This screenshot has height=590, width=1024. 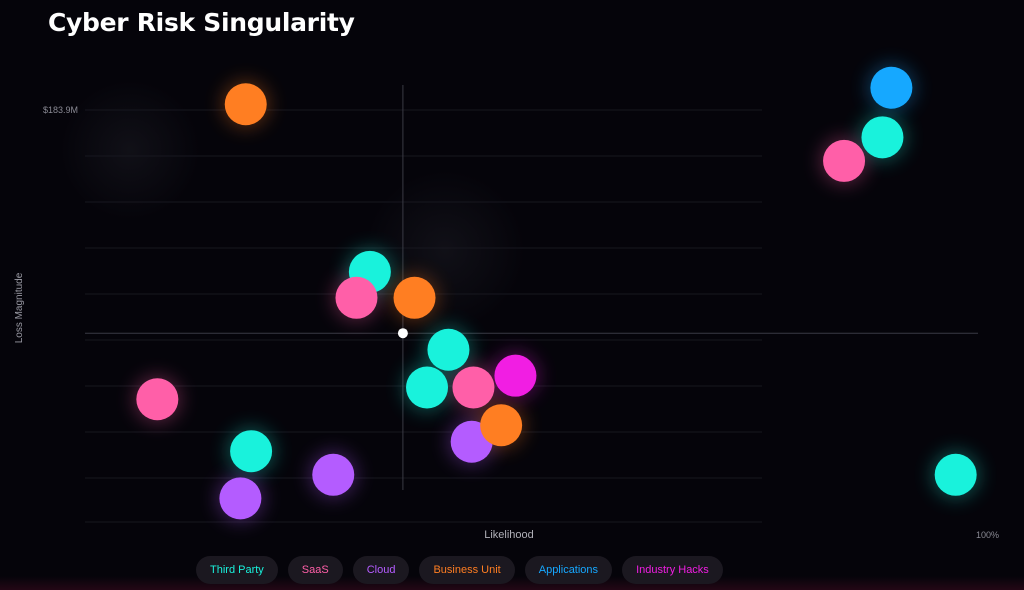 What do you see at coordinates (987, 535) in the screenshot?
I see `x-axis-max-label: 100%` at bounding box center [987, 535].